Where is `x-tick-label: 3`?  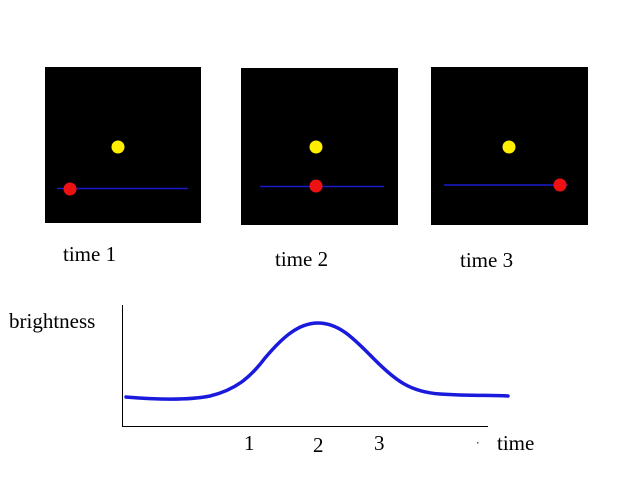
x-tick-label: 3 is located at coordinates (379, 443).